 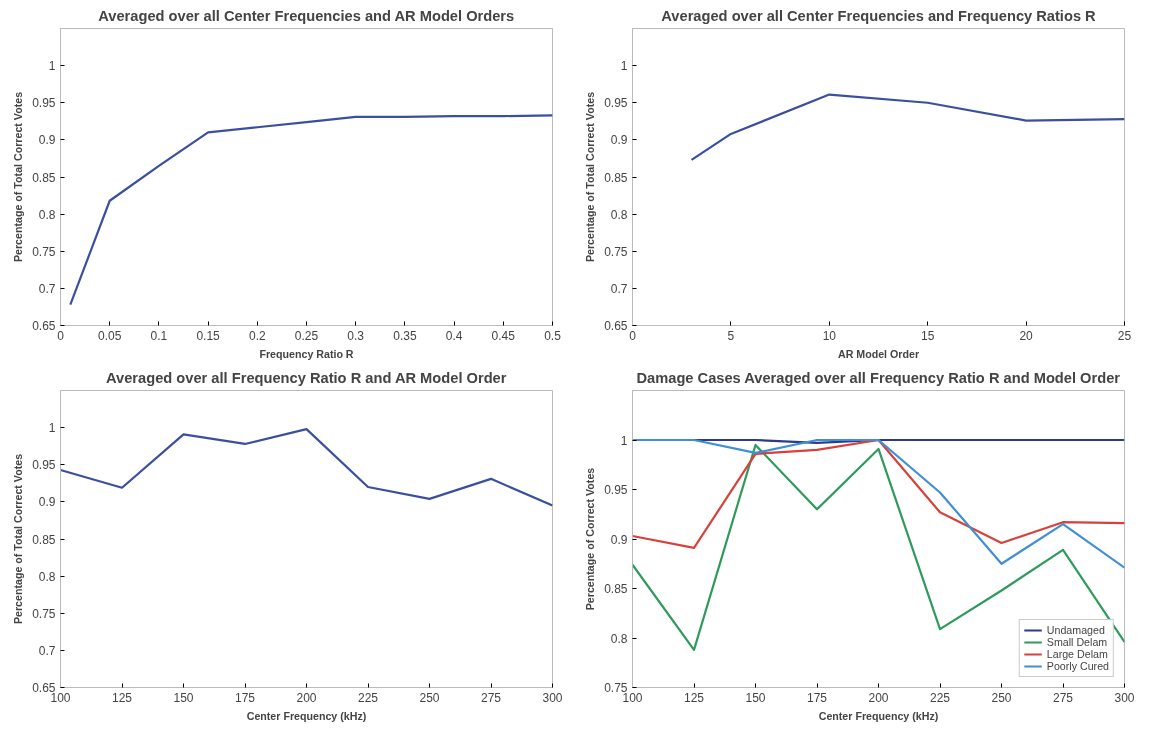 I want to click on x-tick-label: 0.3, so click(x=356, y=335).